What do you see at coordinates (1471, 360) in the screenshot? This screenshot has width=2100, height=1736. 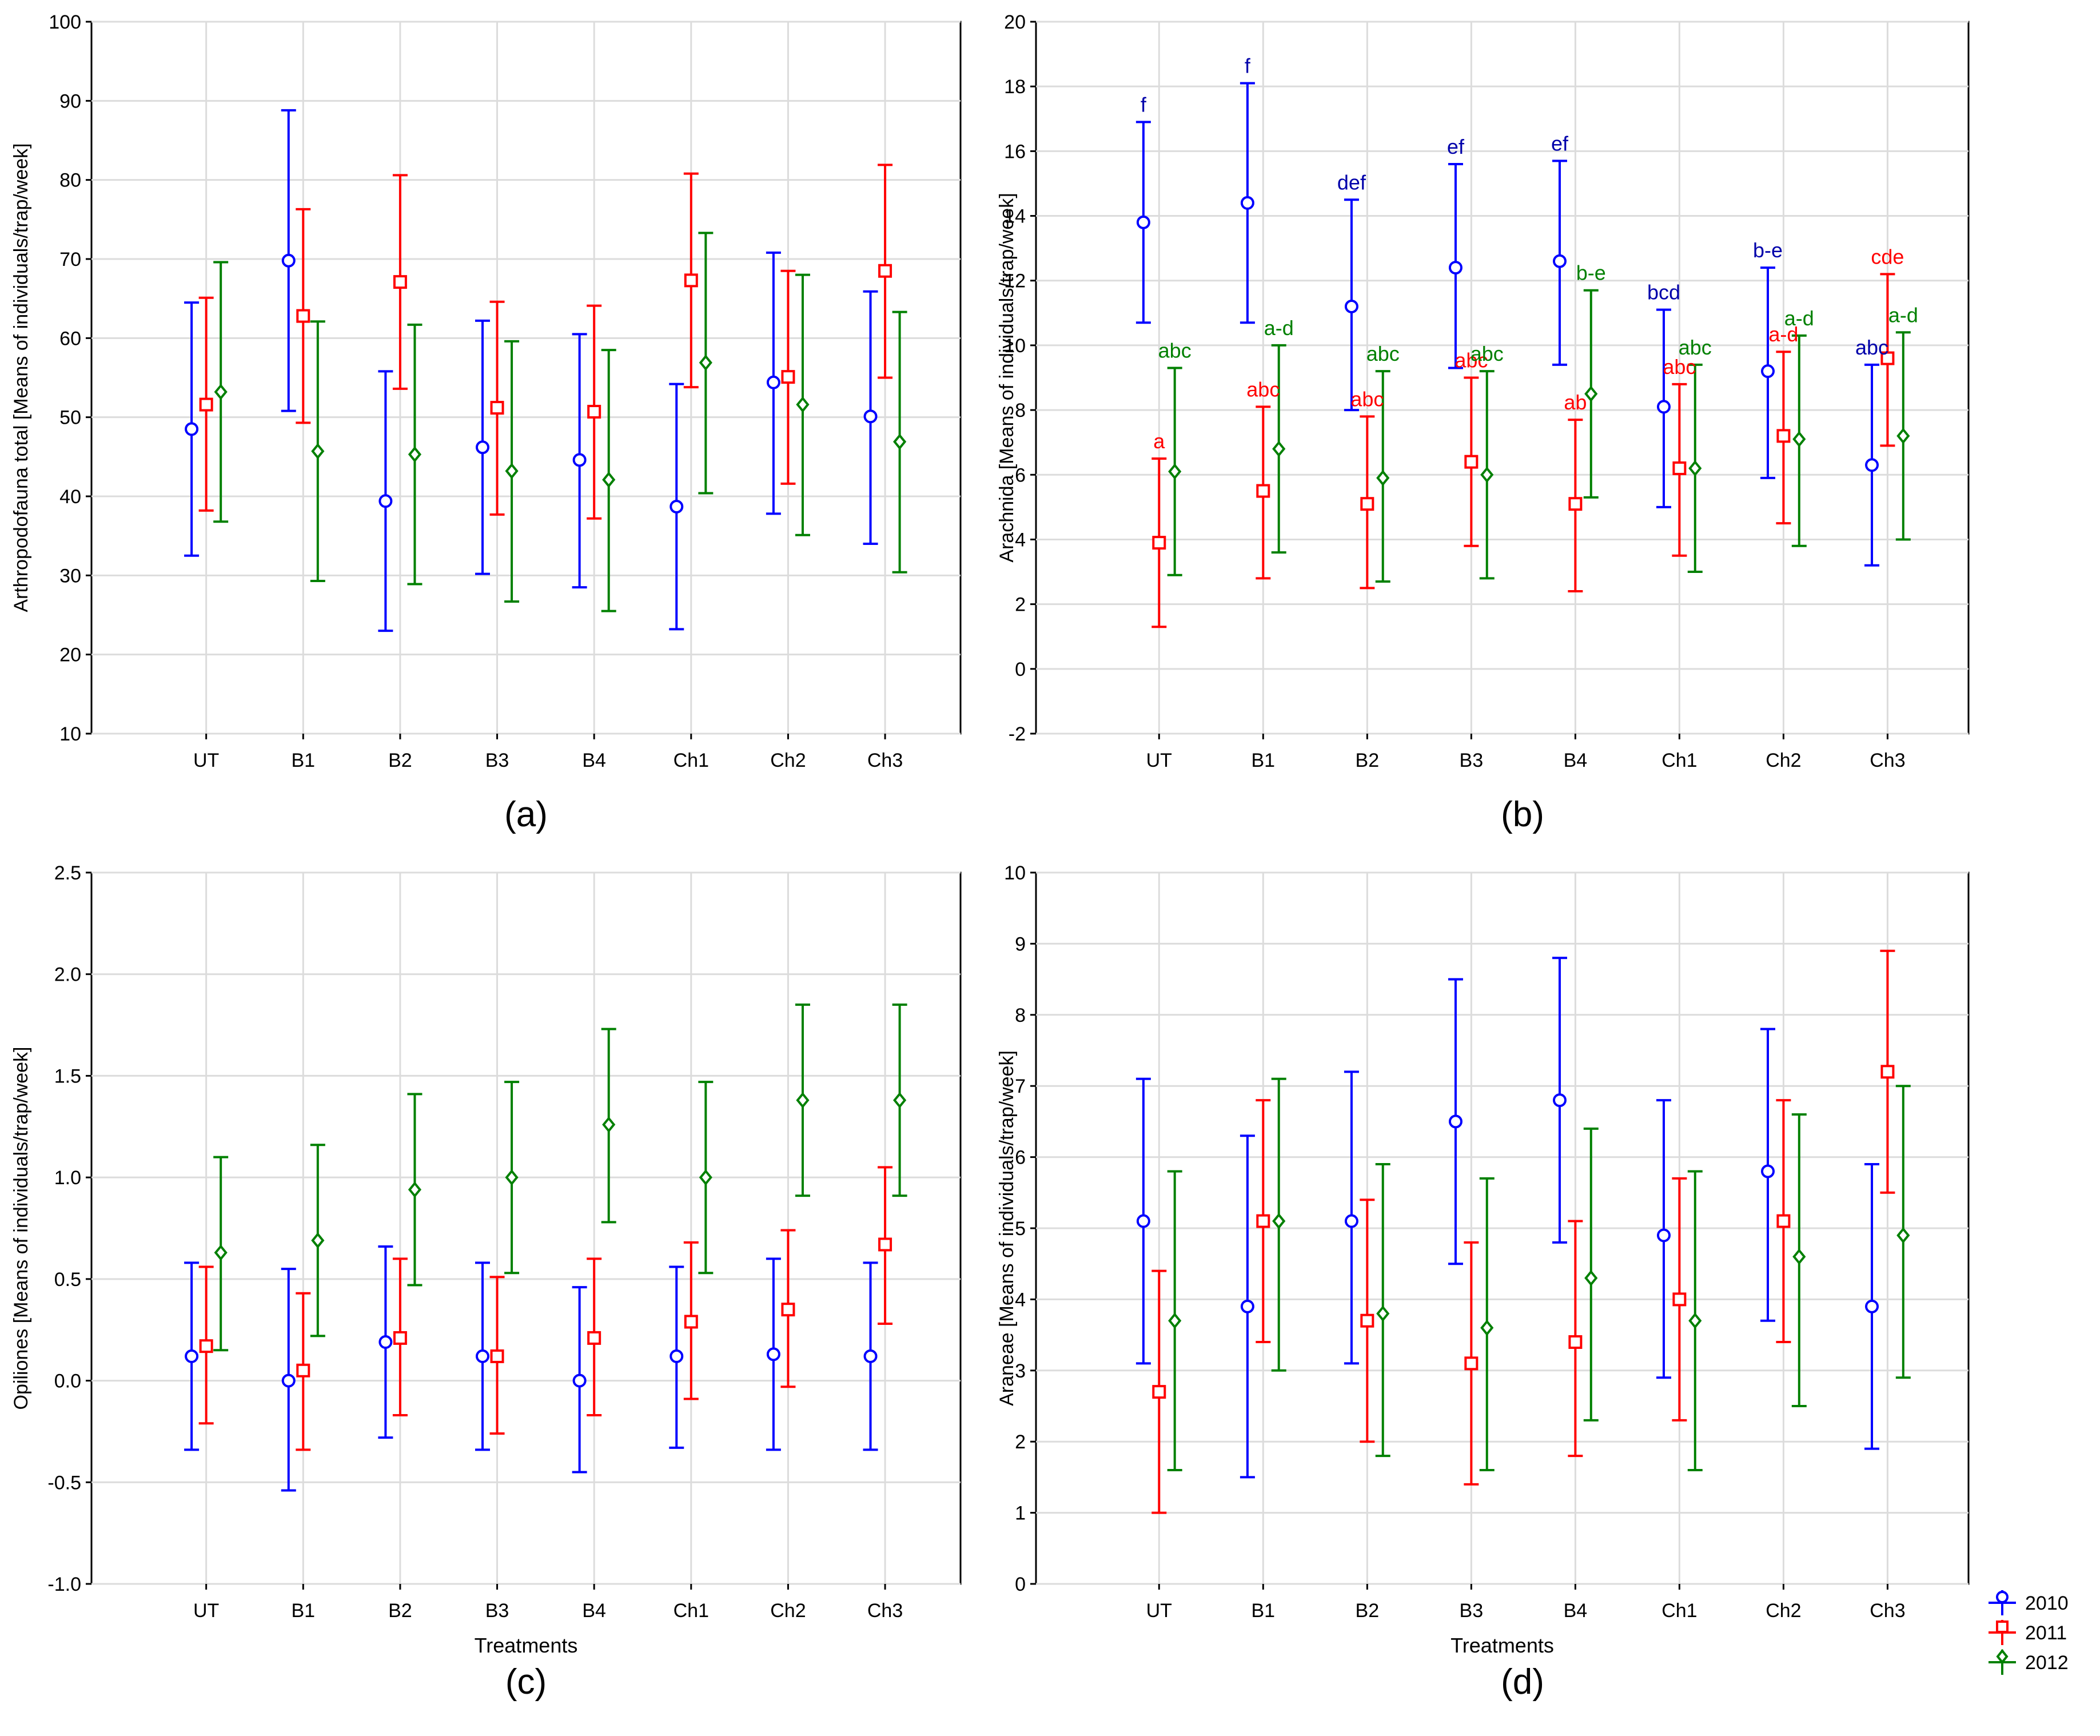 I see `annotation-2011-b3: abc` at bounding box center [1471, 360].